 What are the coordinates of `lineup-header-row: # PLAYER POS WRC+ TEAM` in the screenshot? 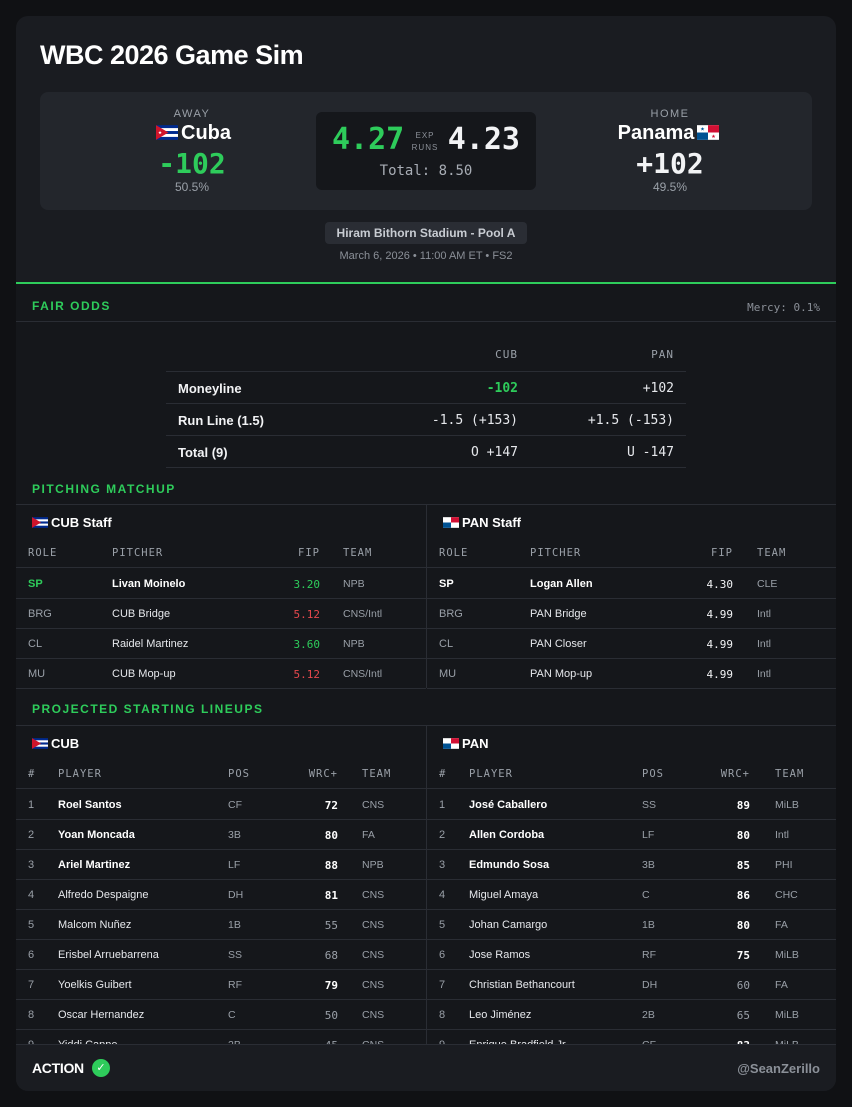 It's located at (221, 774).